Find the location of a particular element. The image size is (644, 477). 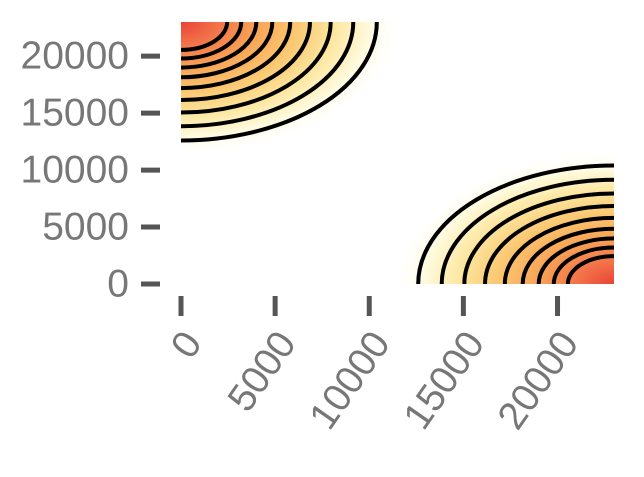

x-tick-label: 5000 is located at coordinates (262, 372).